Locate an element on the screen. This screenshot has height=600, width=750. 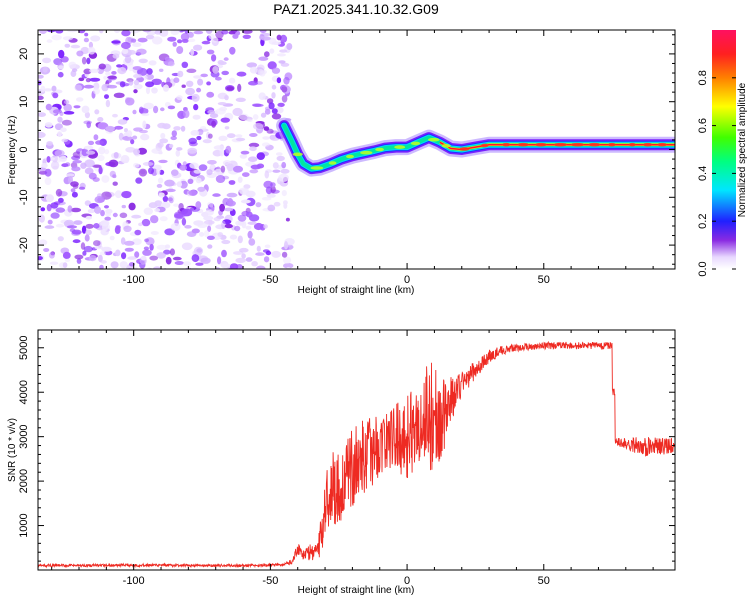
colorbar-gradient is located at coordinates (724, 149).